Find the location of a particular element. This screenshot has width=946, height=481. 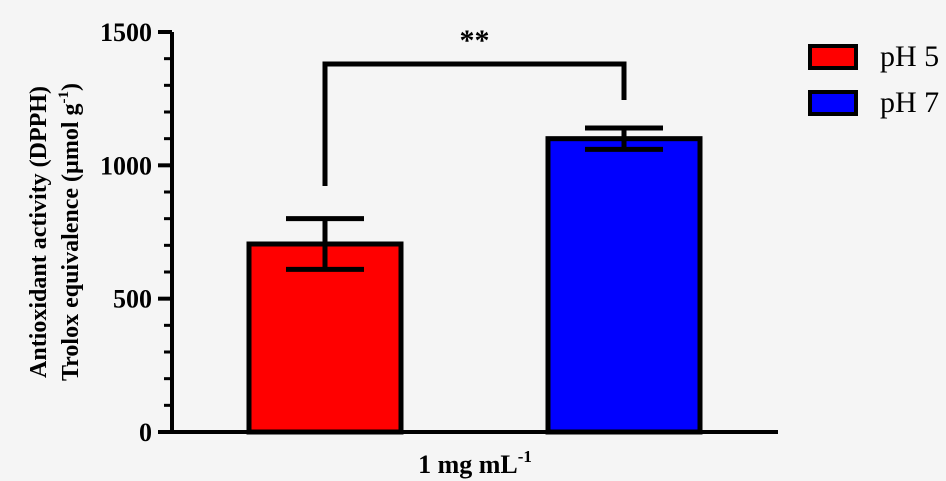

legend-label-ph-5: pH 5 is located at coordinates (909, 56).